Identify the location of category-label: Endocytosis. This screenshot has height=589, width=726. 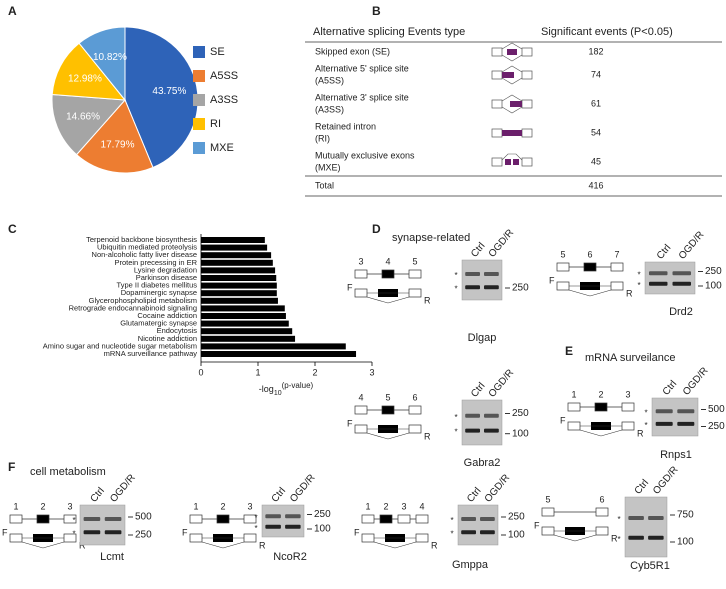
(177, 330).